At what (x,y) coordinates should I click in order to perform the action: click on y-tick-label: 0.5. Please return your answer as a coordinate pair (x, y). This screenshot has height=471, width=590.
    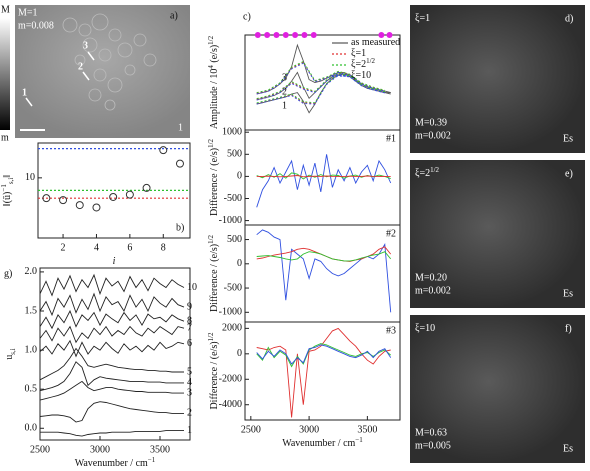
    Looking at the image, I should click on (31, 388).